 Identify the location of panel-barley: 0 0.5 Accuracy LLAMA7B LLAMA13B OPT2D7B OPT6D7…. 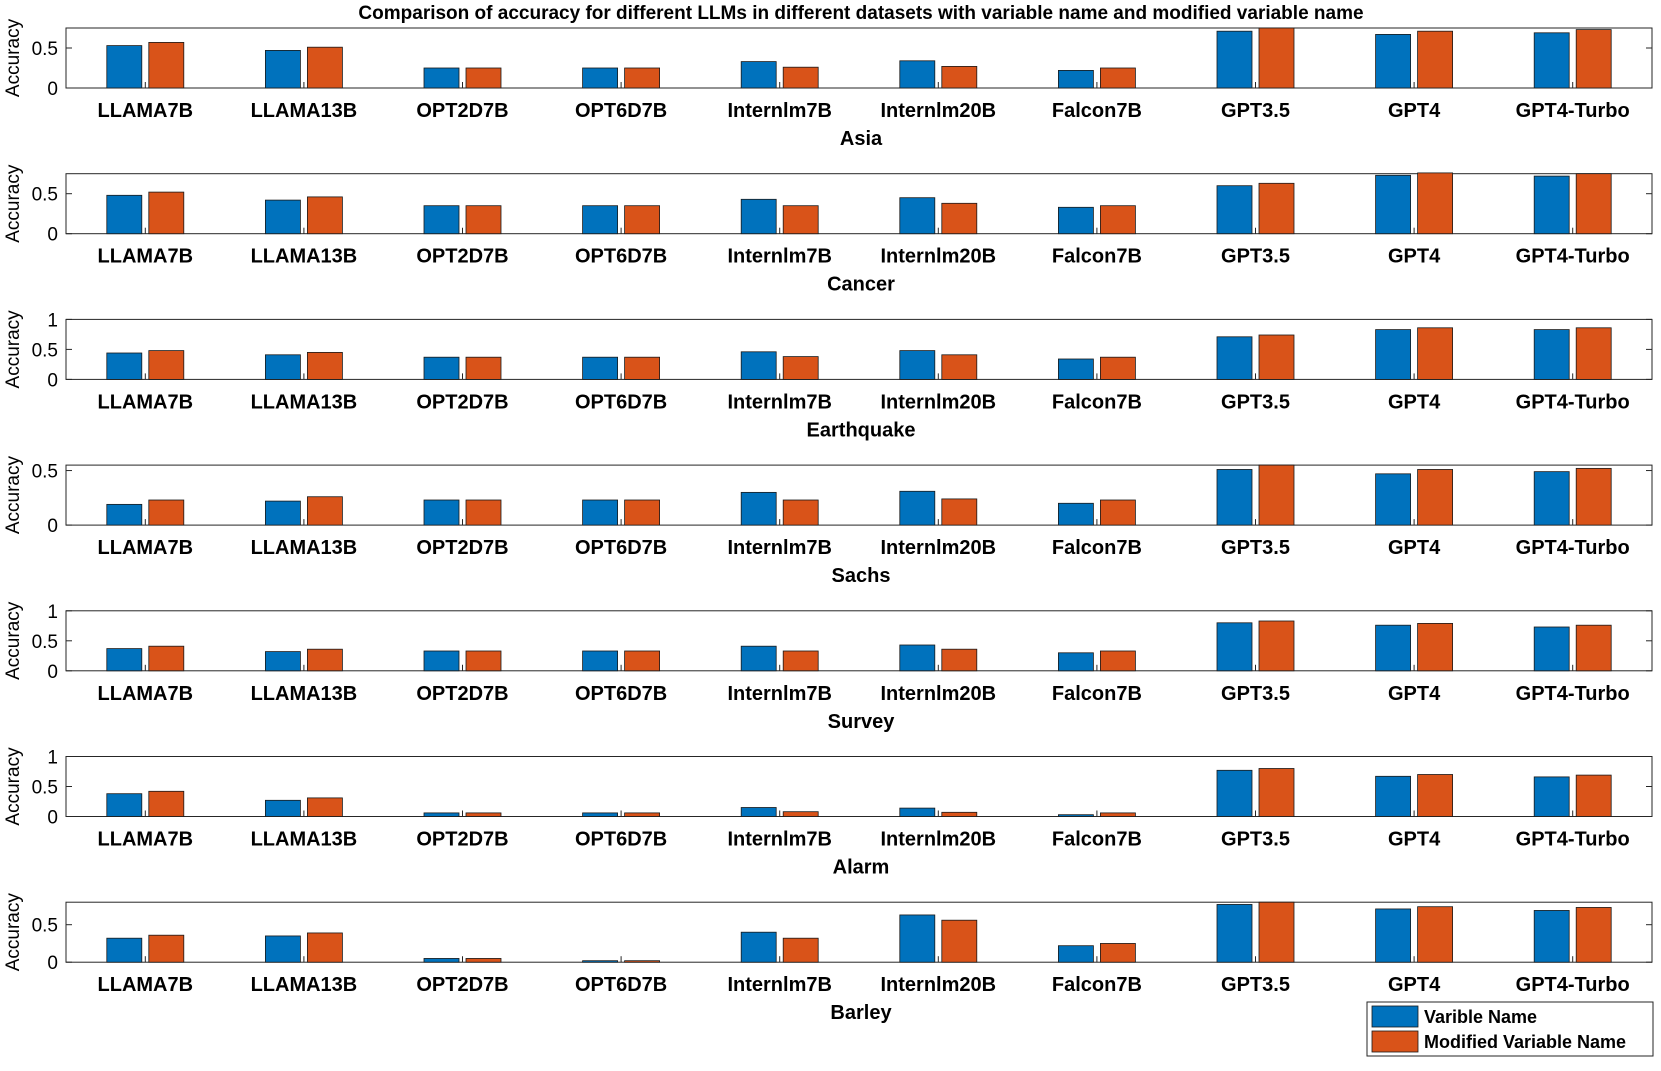
(828, 958).